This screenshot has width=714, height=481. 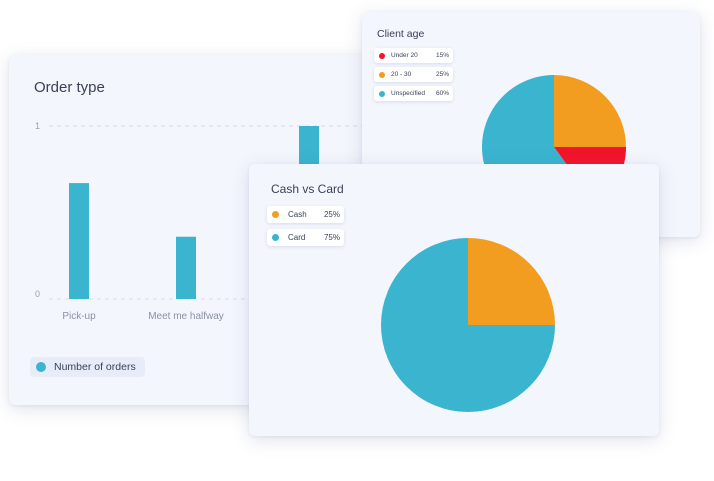 I want to click on legend-item-cash: Cash 25%, so click(x=305, y=214).